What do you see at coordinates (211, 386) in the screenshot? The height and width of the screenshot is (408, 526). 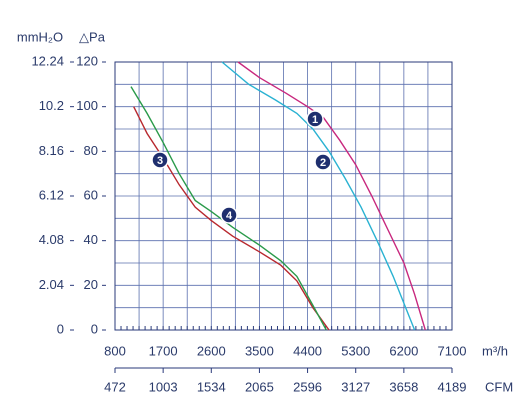 I see `x2-tick-label: 1534` at bounding box center [211, 386].